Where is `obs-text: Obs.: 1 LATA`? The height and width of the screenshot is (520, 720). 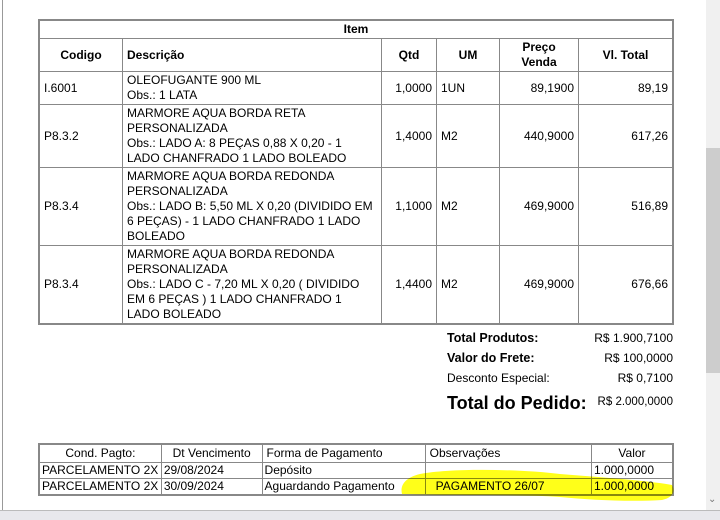 obs-text: Obs.: 1 LATA is located at coordinates (162, 95).